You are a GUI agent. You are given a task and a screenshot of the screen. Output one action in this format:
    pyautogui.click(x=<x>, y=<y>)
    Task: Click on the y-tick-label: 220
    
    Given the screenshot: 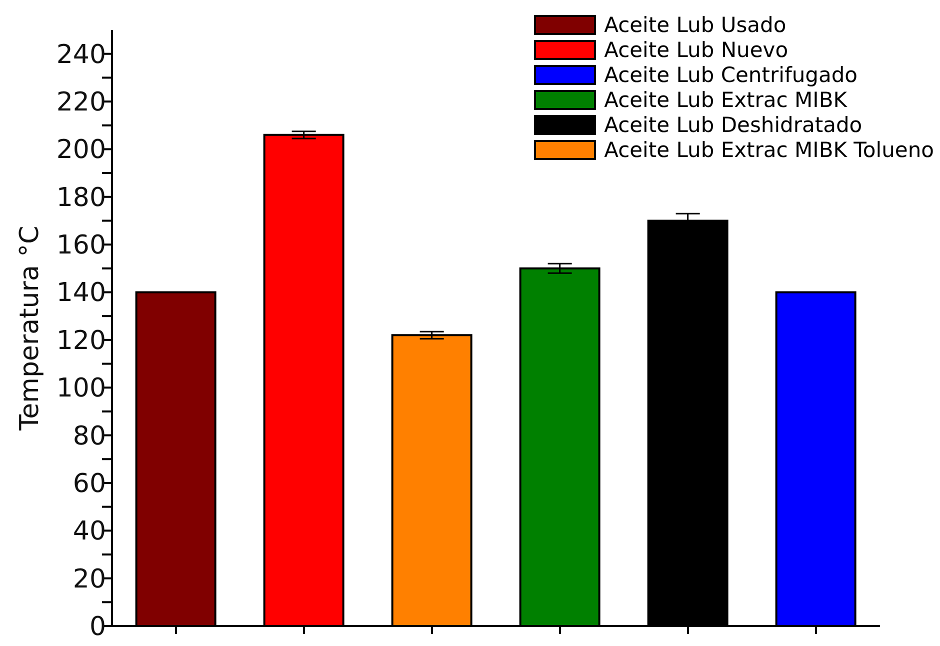 What is the action you would take?
    pyautogui.click(x=81, y=103)
    